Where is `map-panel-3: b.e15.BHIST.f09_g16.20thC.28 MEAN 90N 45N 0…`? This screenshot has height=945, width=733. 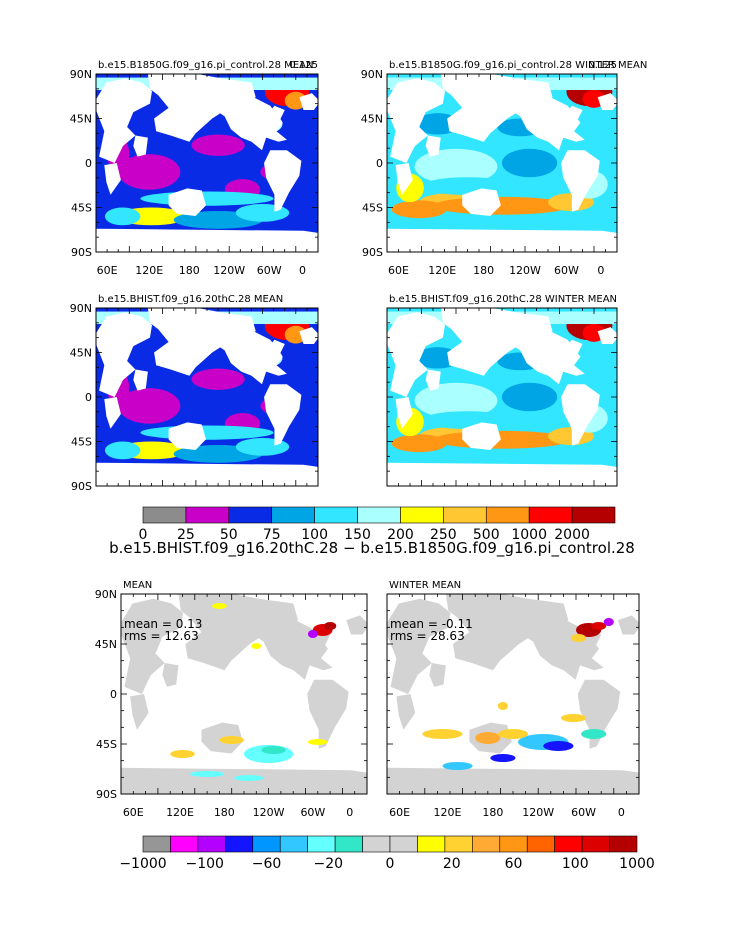
map-panel-3: b.e15.BHIST.f09_g16.20thC.28 MEAN 90N 45N 0… is located at coordinates (194, 393).